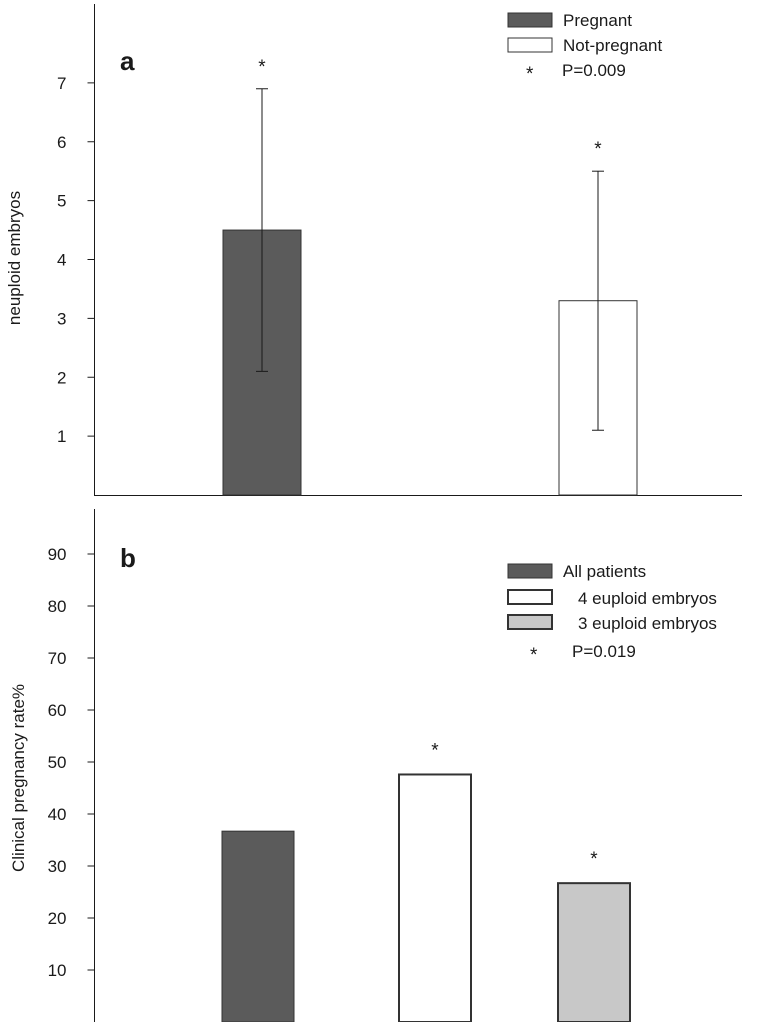 This screenshot has width=758, height=1022. I want to click on panel-b-y-ticks: 10 20 30 40 50 60 70 80 90, so click(71, 762).